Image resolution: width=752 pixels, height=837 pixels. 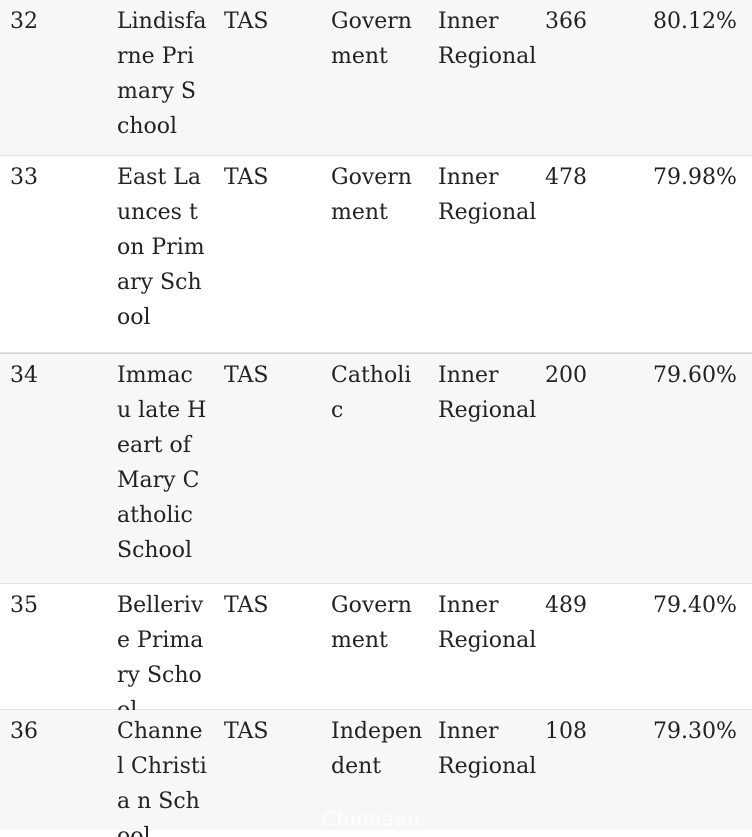 What do you see at coordinates (566, 21) in the screenshot?
I see `enrolments-cell: 366` at bounding box center [566, 21].